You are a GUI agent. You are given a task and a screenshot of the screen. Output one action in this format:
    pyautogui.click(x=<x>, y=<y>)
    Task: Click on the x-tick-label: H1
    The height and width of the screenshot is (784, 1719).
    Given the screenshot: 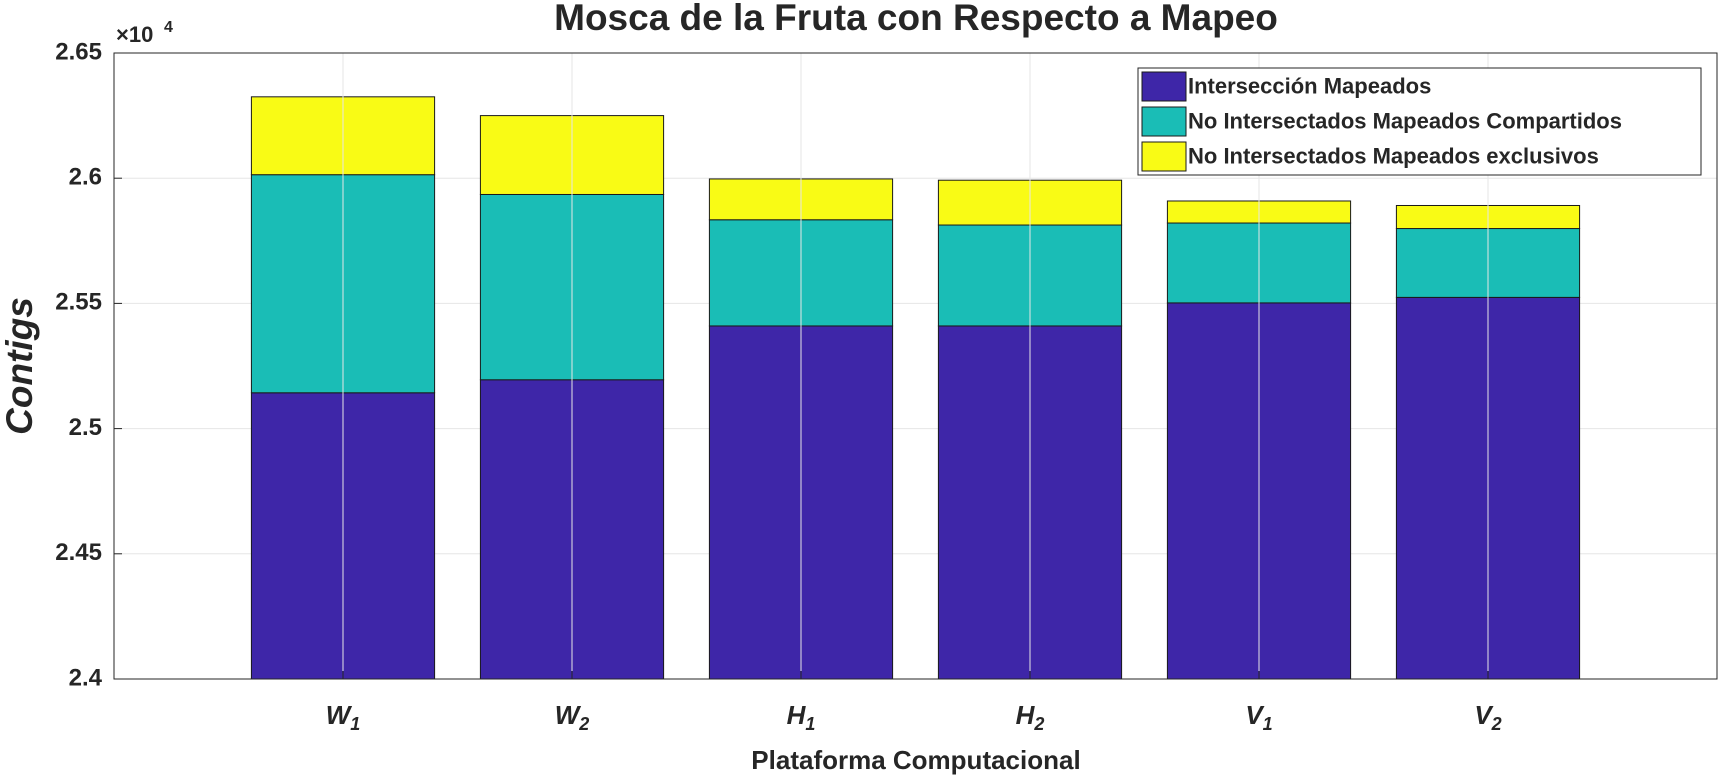 What is the action you would take?
    pyautogui.click(x=801, y=717)
    